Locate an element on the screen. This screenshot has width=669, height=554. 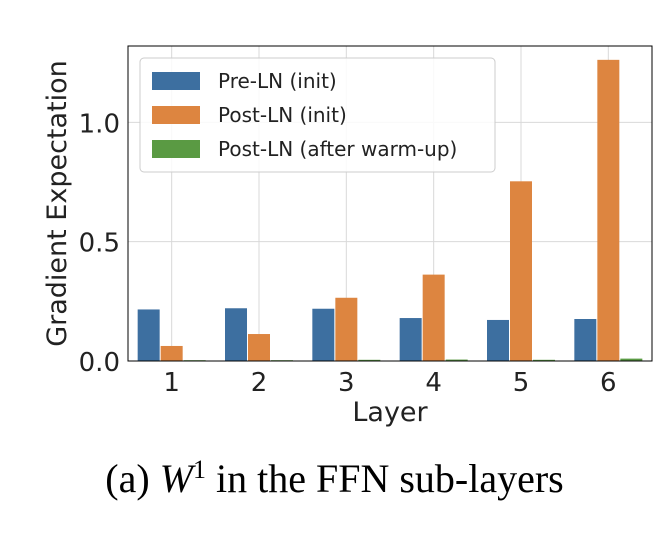
legend-box is located at coordinates (317, 115).